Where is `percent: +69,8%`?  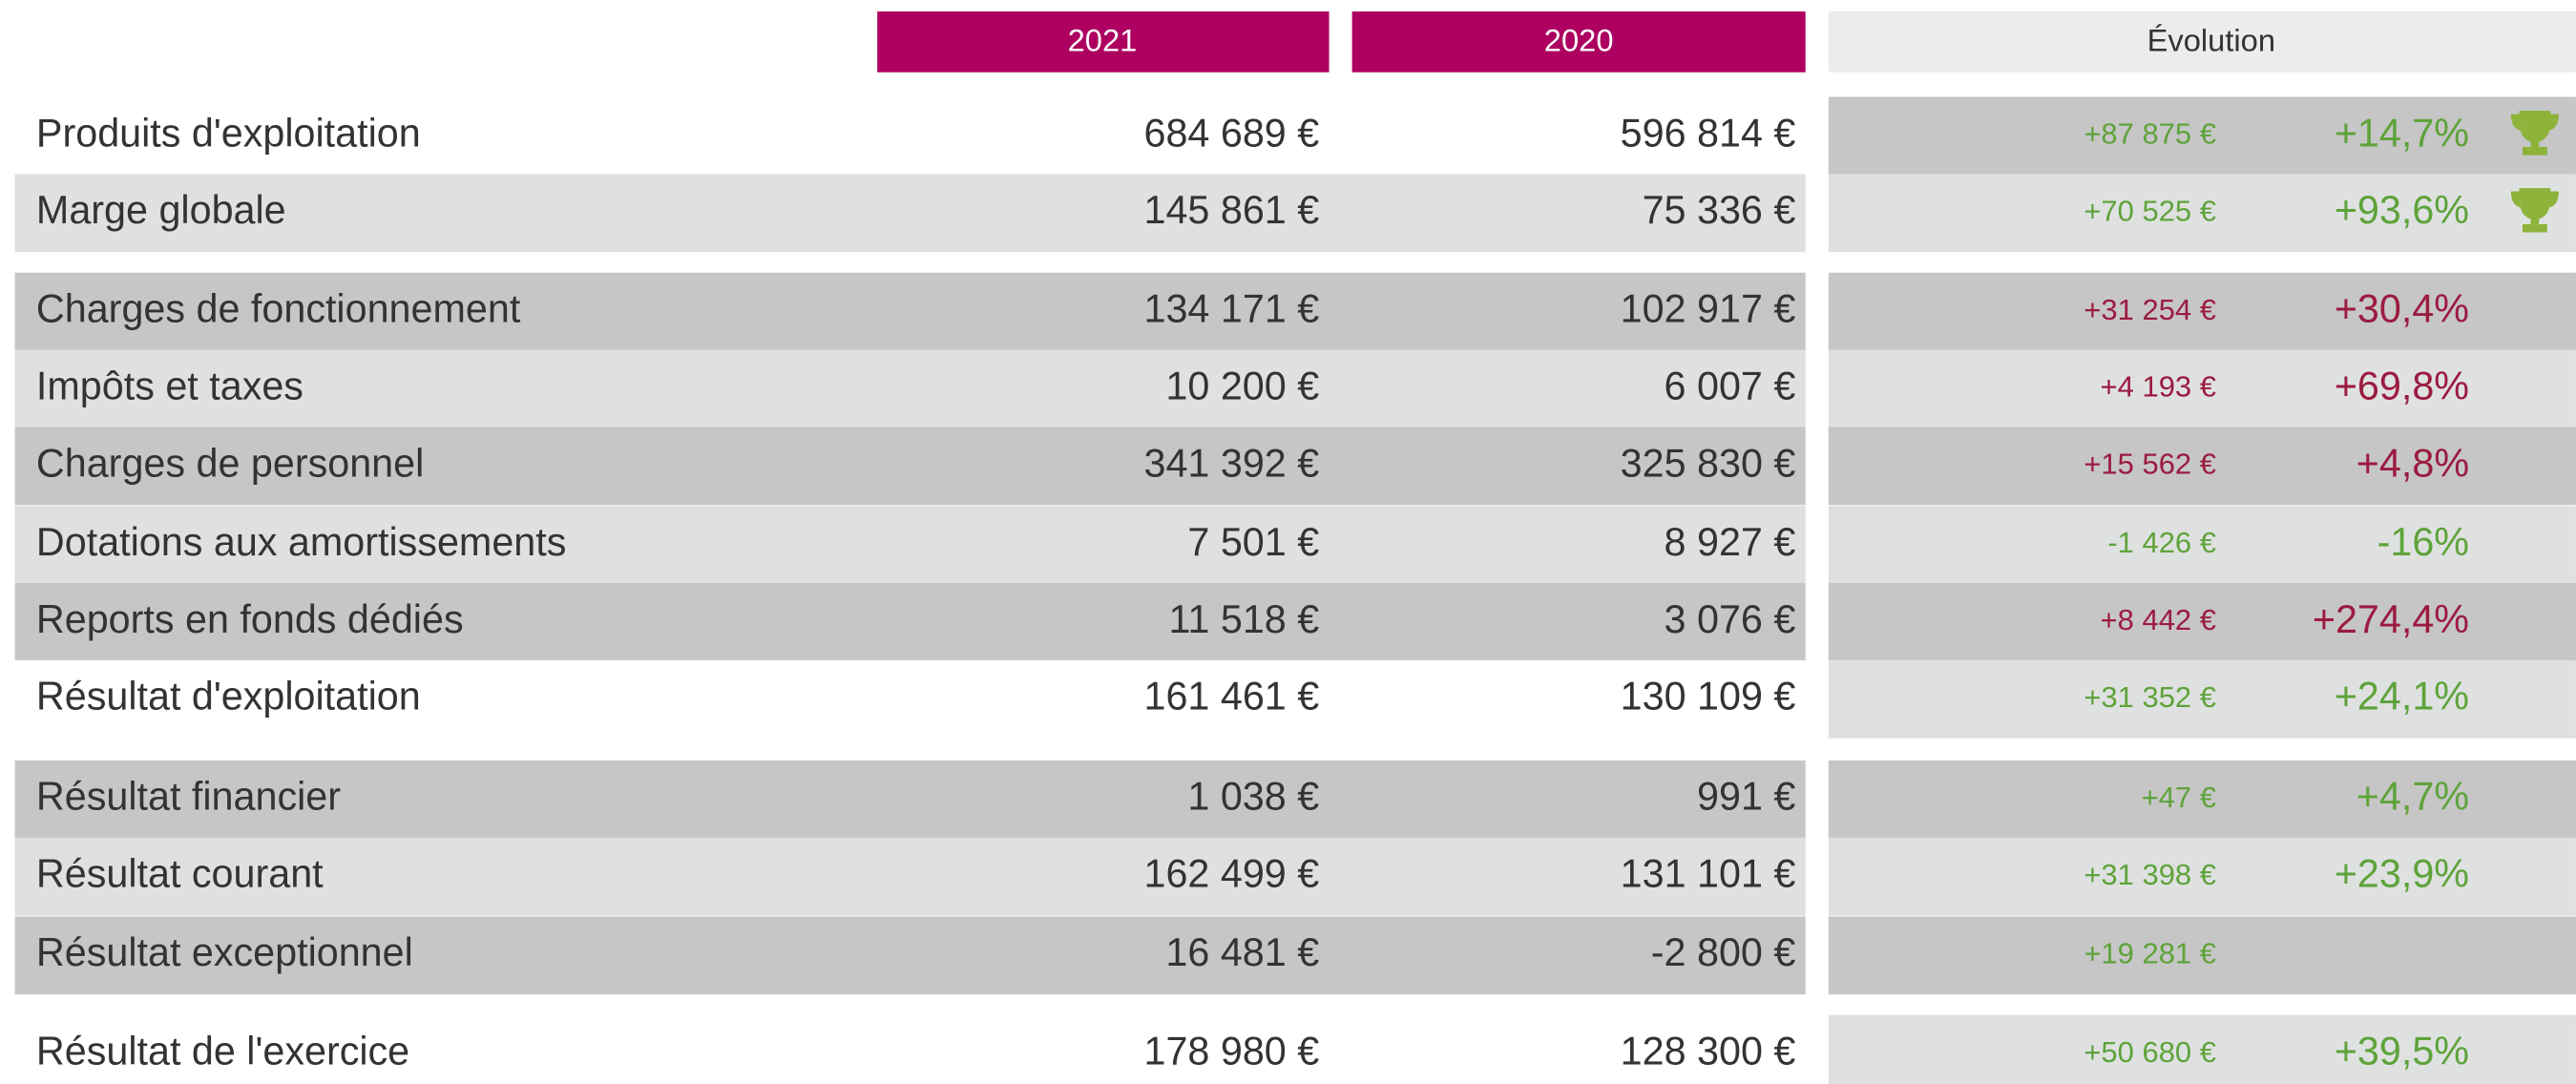
percent: +69,8% is located at coordinates (2402, 385).